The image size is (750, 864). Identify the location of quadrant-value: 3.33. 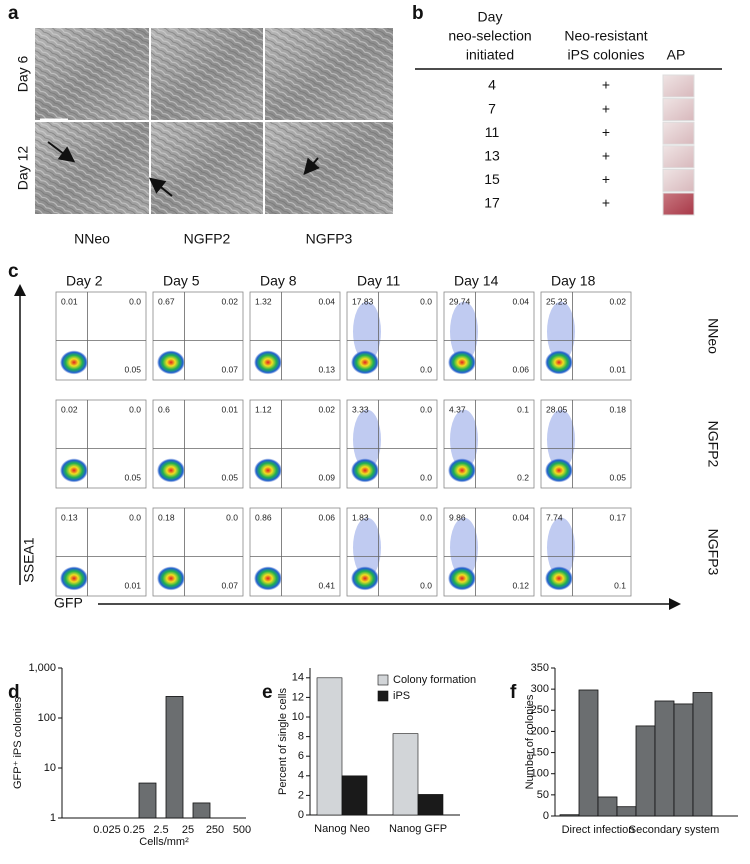
(360, 409).